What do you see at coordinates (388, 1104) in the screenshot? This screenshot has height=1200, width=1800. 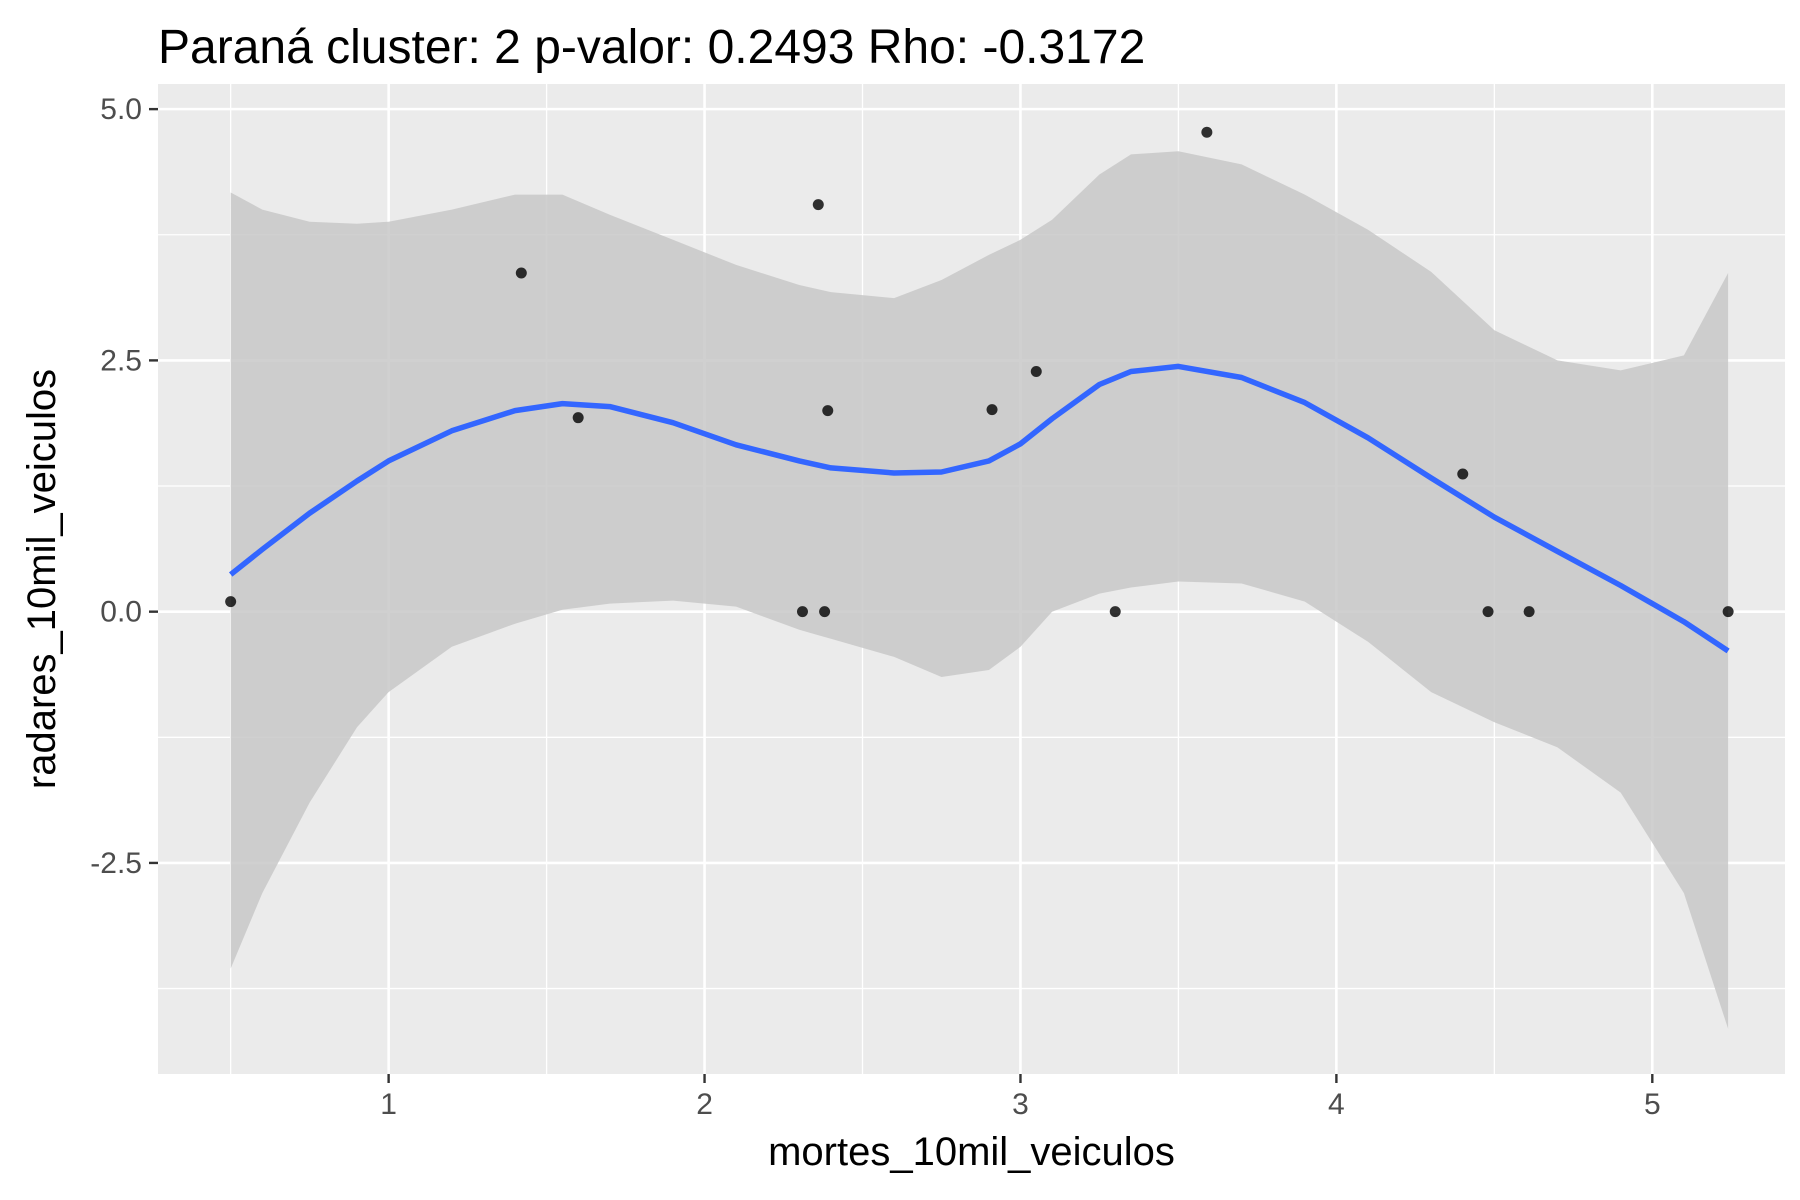 I see `x-tick-label: 1` at bounding box center [388, 1104].